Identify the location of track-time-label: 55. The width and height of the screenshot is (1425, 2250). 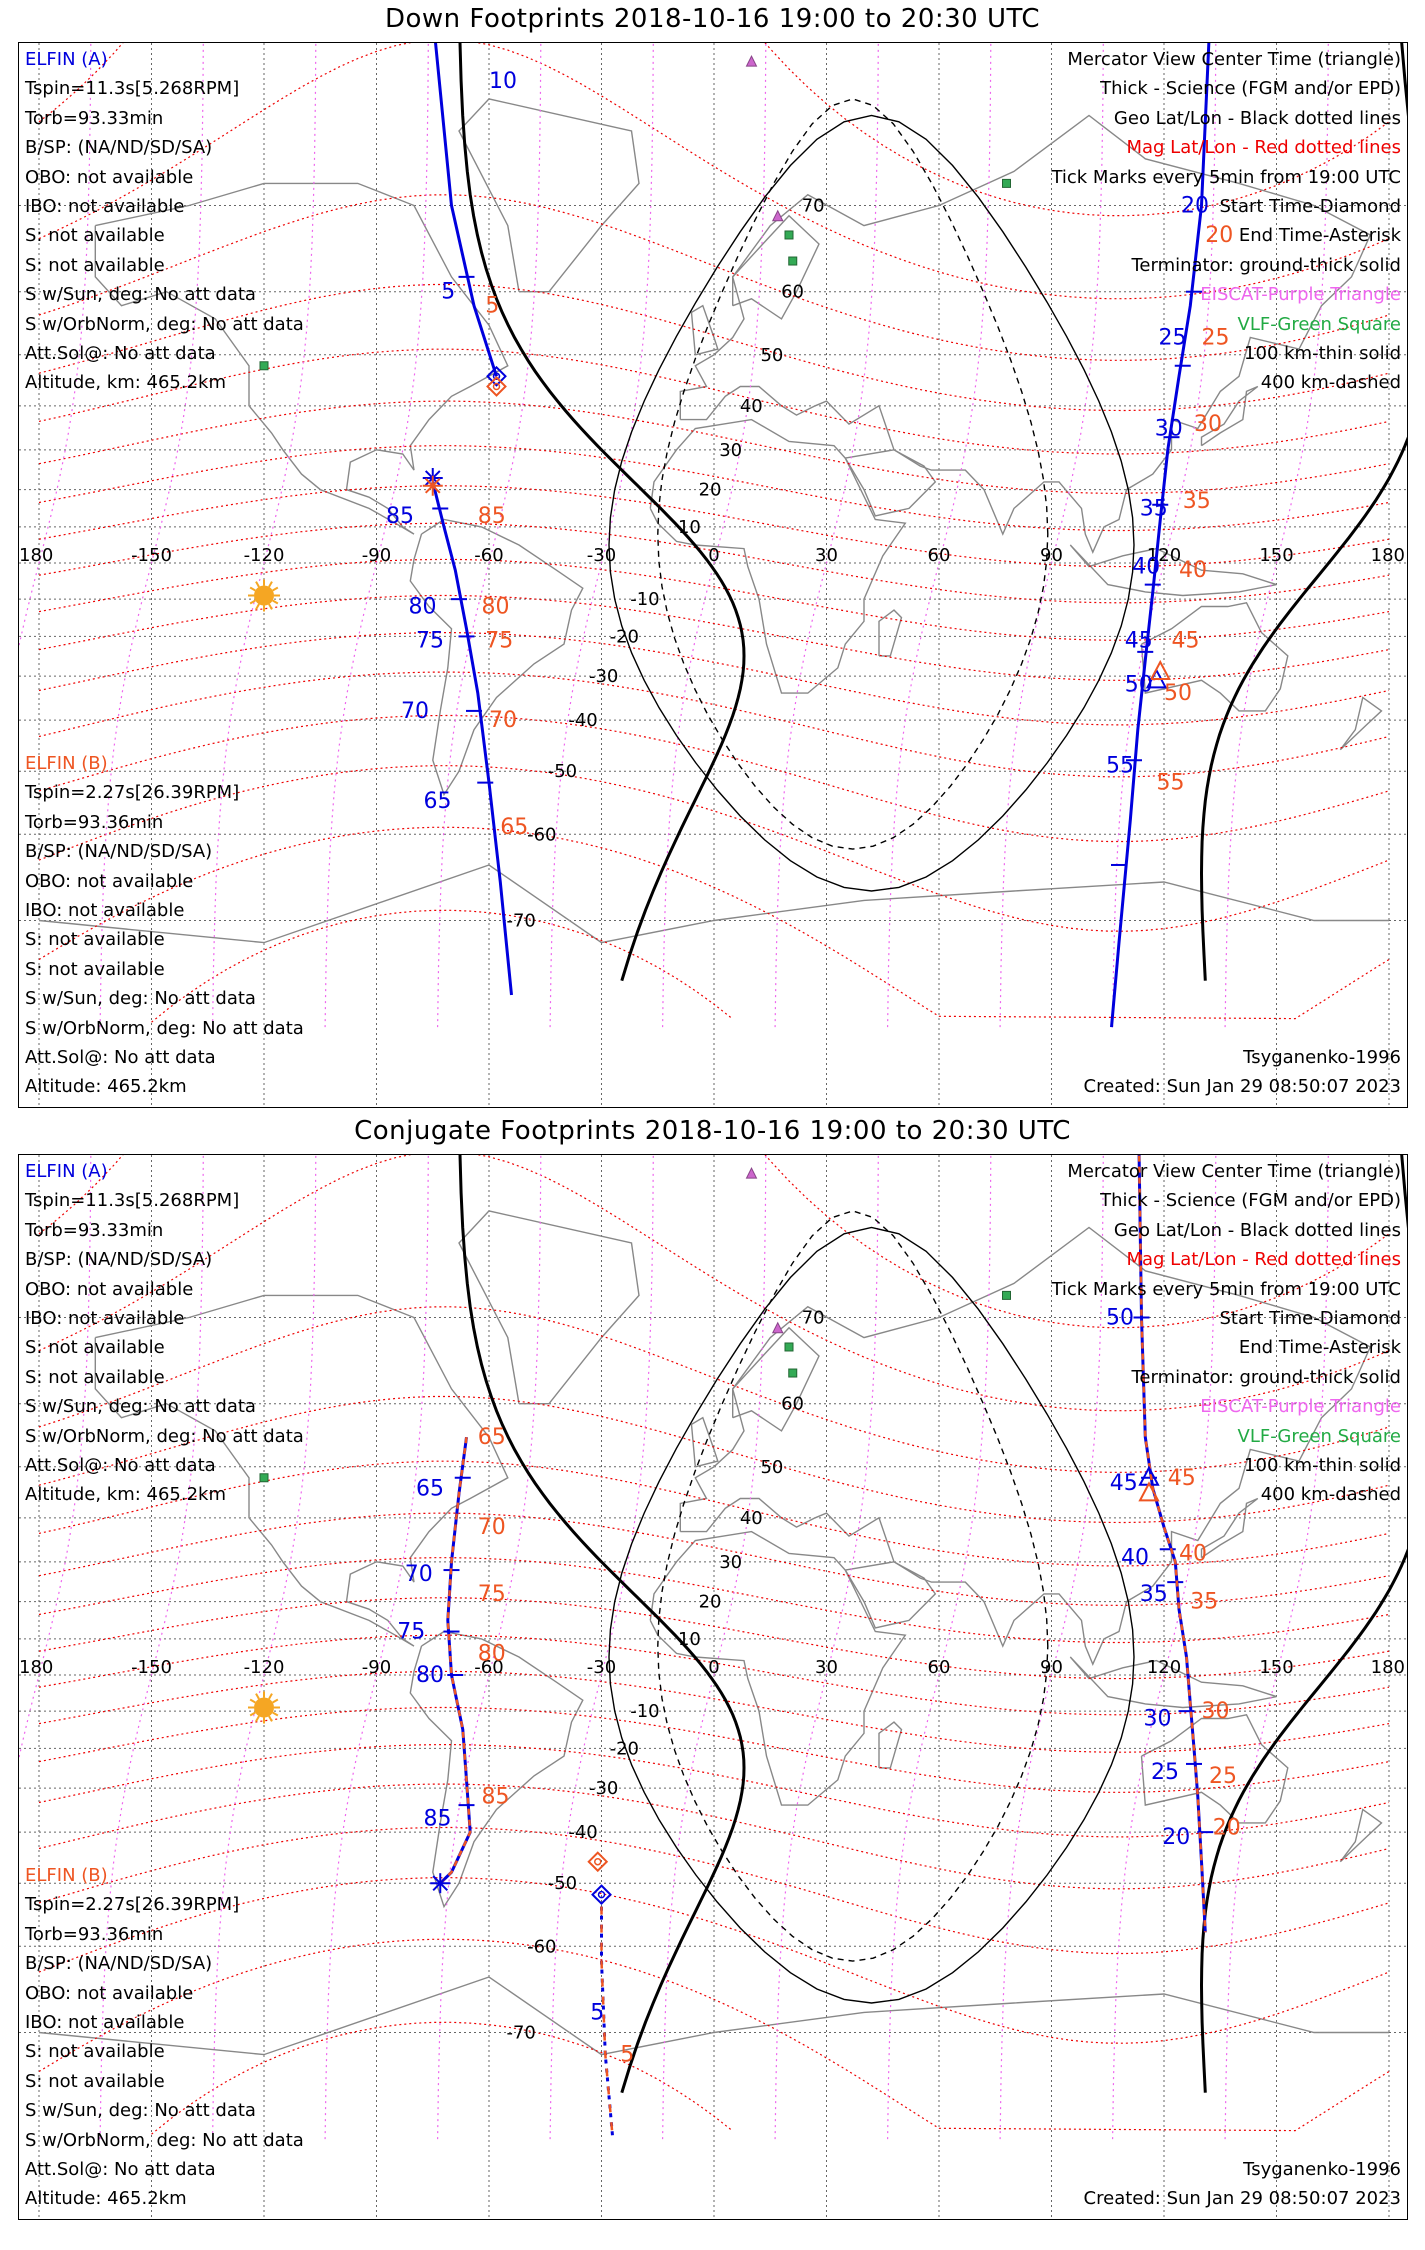
(1120, 766).